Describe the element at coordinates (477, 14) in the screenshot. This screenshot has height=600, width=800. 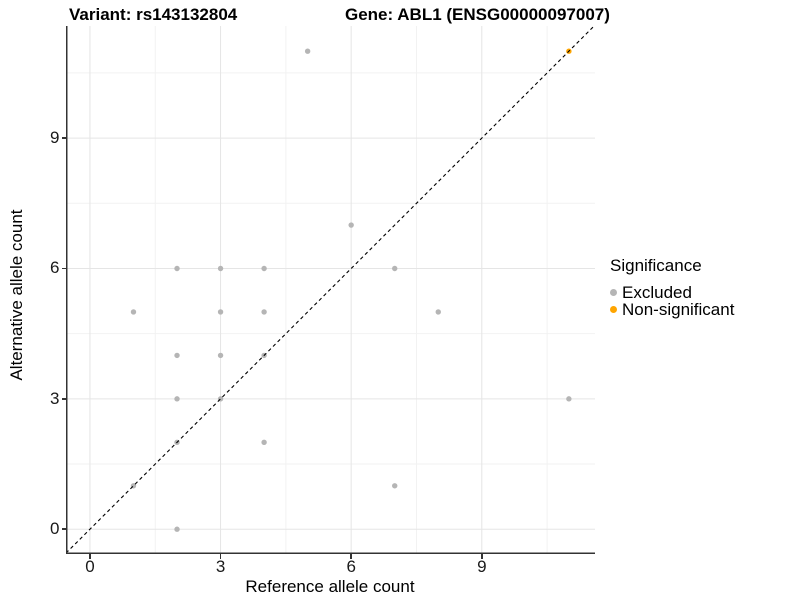
I see `gene-title: Gene: ABL1 (ENSG00000097007)` at that location.